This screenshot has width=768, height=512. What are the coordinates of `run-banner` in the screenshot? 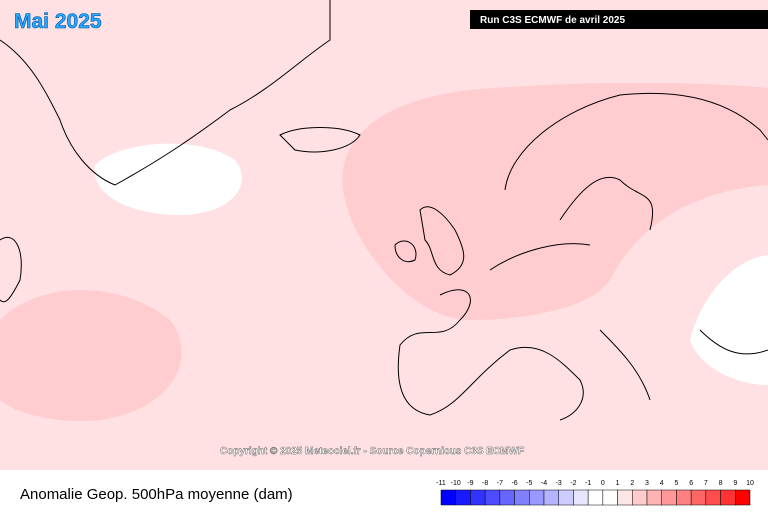 It's located at (619, 19).